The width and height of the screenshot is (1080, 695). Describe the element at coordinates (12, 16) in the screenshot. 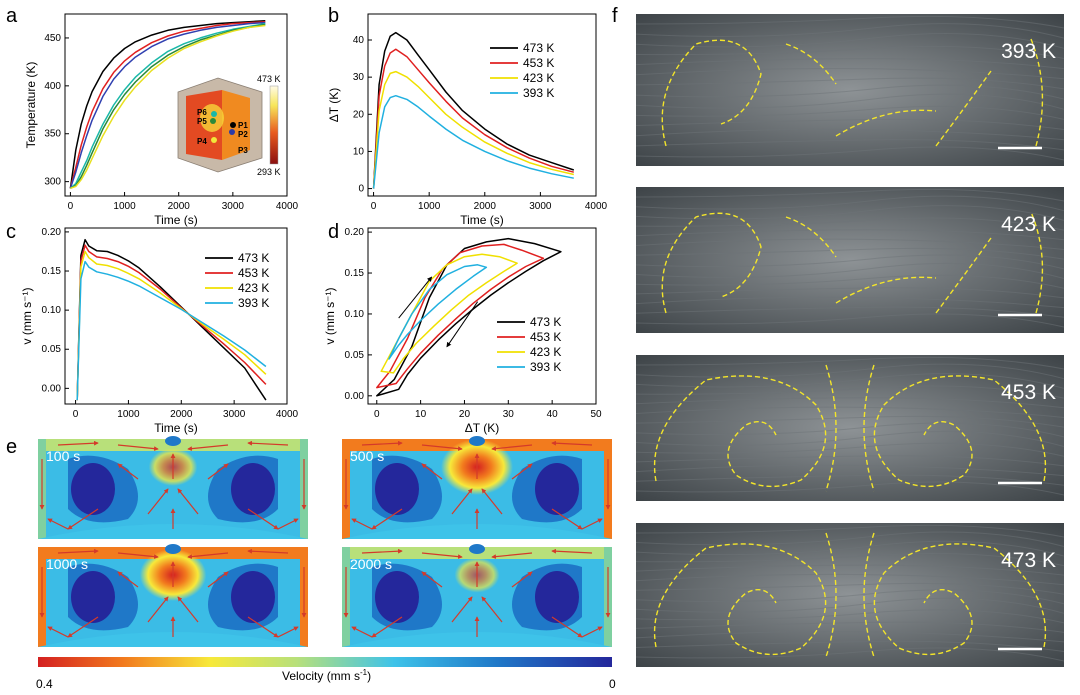

I see `panel-letter-a: a` at that location.